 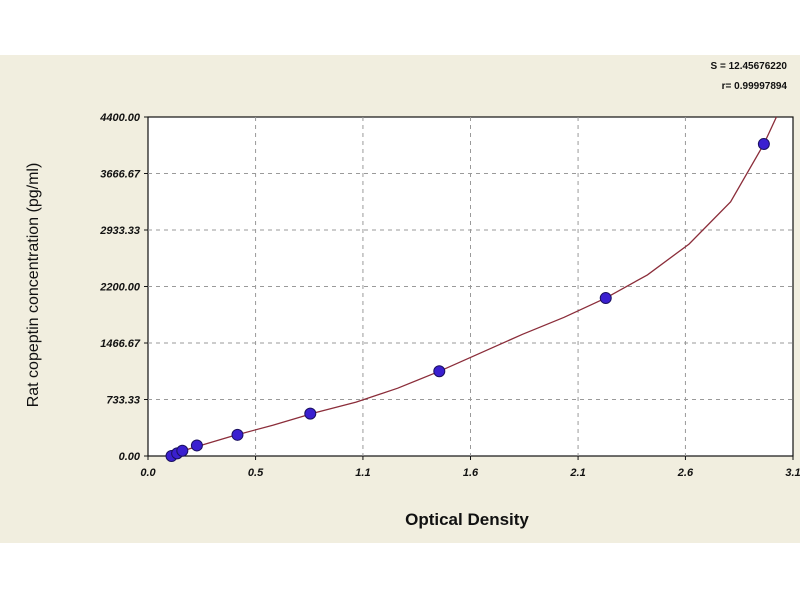 What do you see at coordinates (755, 86) in the screenshot?
I see `stat-r-value: r= 0.99997894` at bounding box center [755, 86].